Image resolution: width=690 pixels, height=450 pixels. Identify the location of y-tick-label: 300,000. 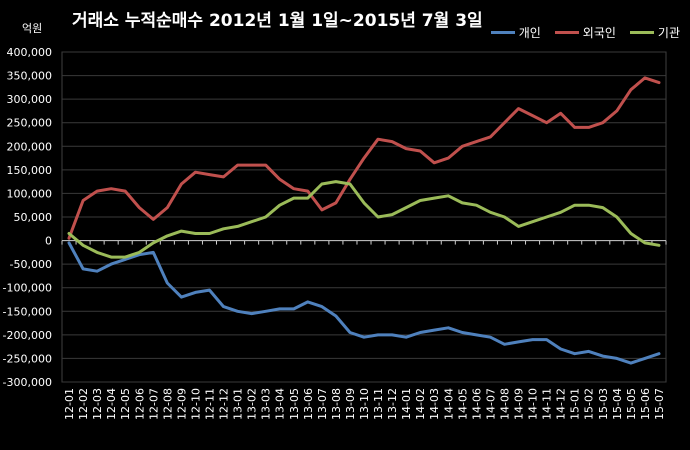
(30, 99).